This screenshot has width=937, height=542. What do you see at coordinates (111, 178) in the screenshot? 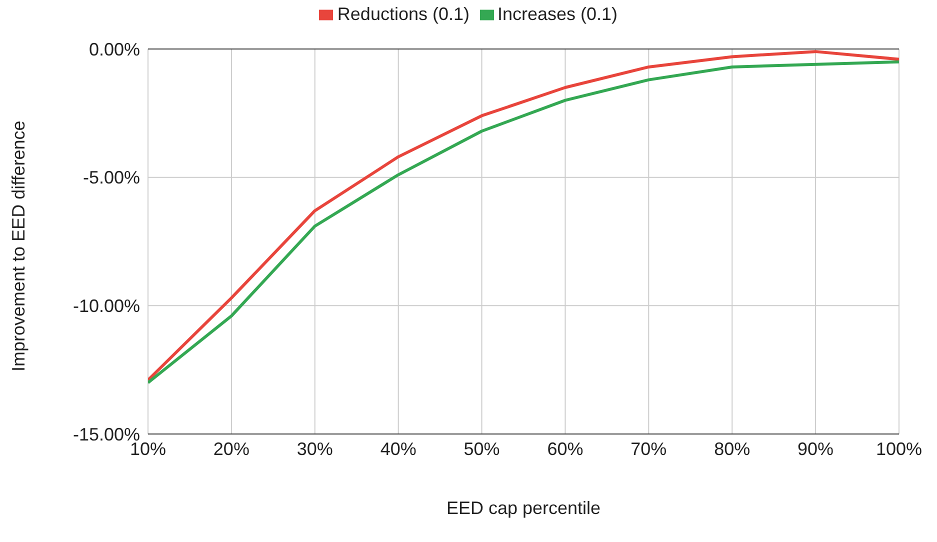
I see `y-tick-label: -5.00%` at bounding box center [111, 178].